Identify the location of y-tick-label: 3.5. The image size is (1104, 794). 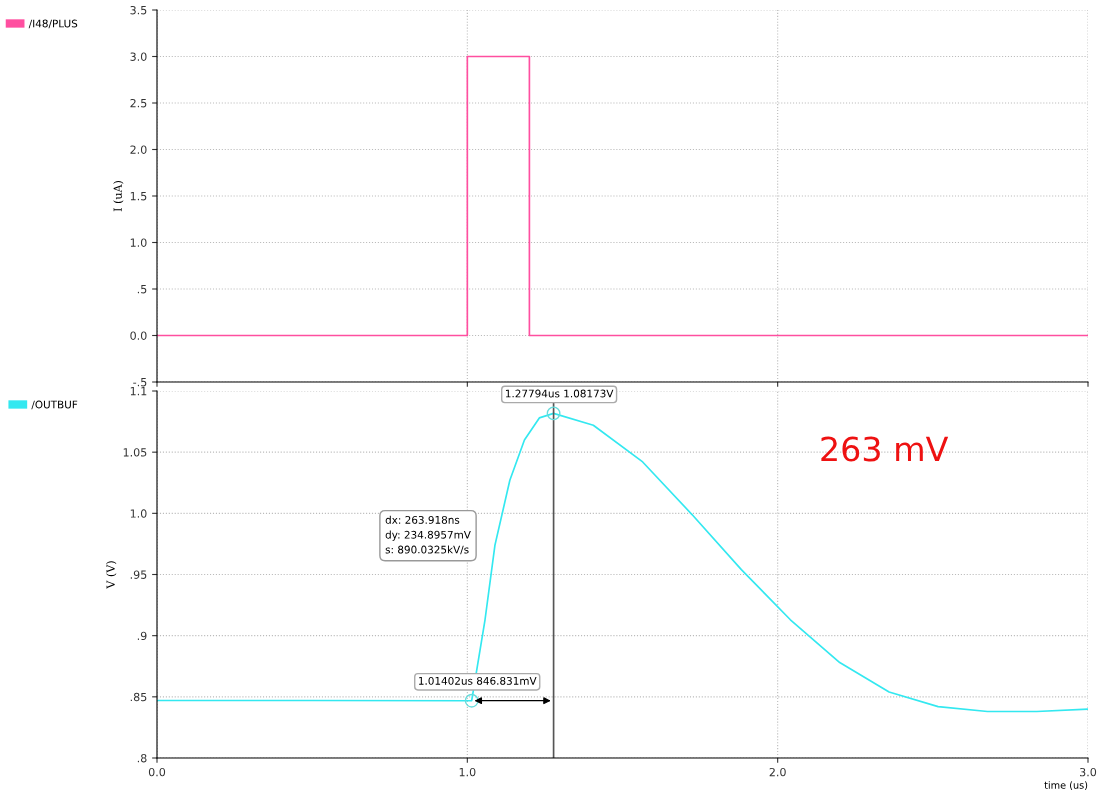
(138, 10).